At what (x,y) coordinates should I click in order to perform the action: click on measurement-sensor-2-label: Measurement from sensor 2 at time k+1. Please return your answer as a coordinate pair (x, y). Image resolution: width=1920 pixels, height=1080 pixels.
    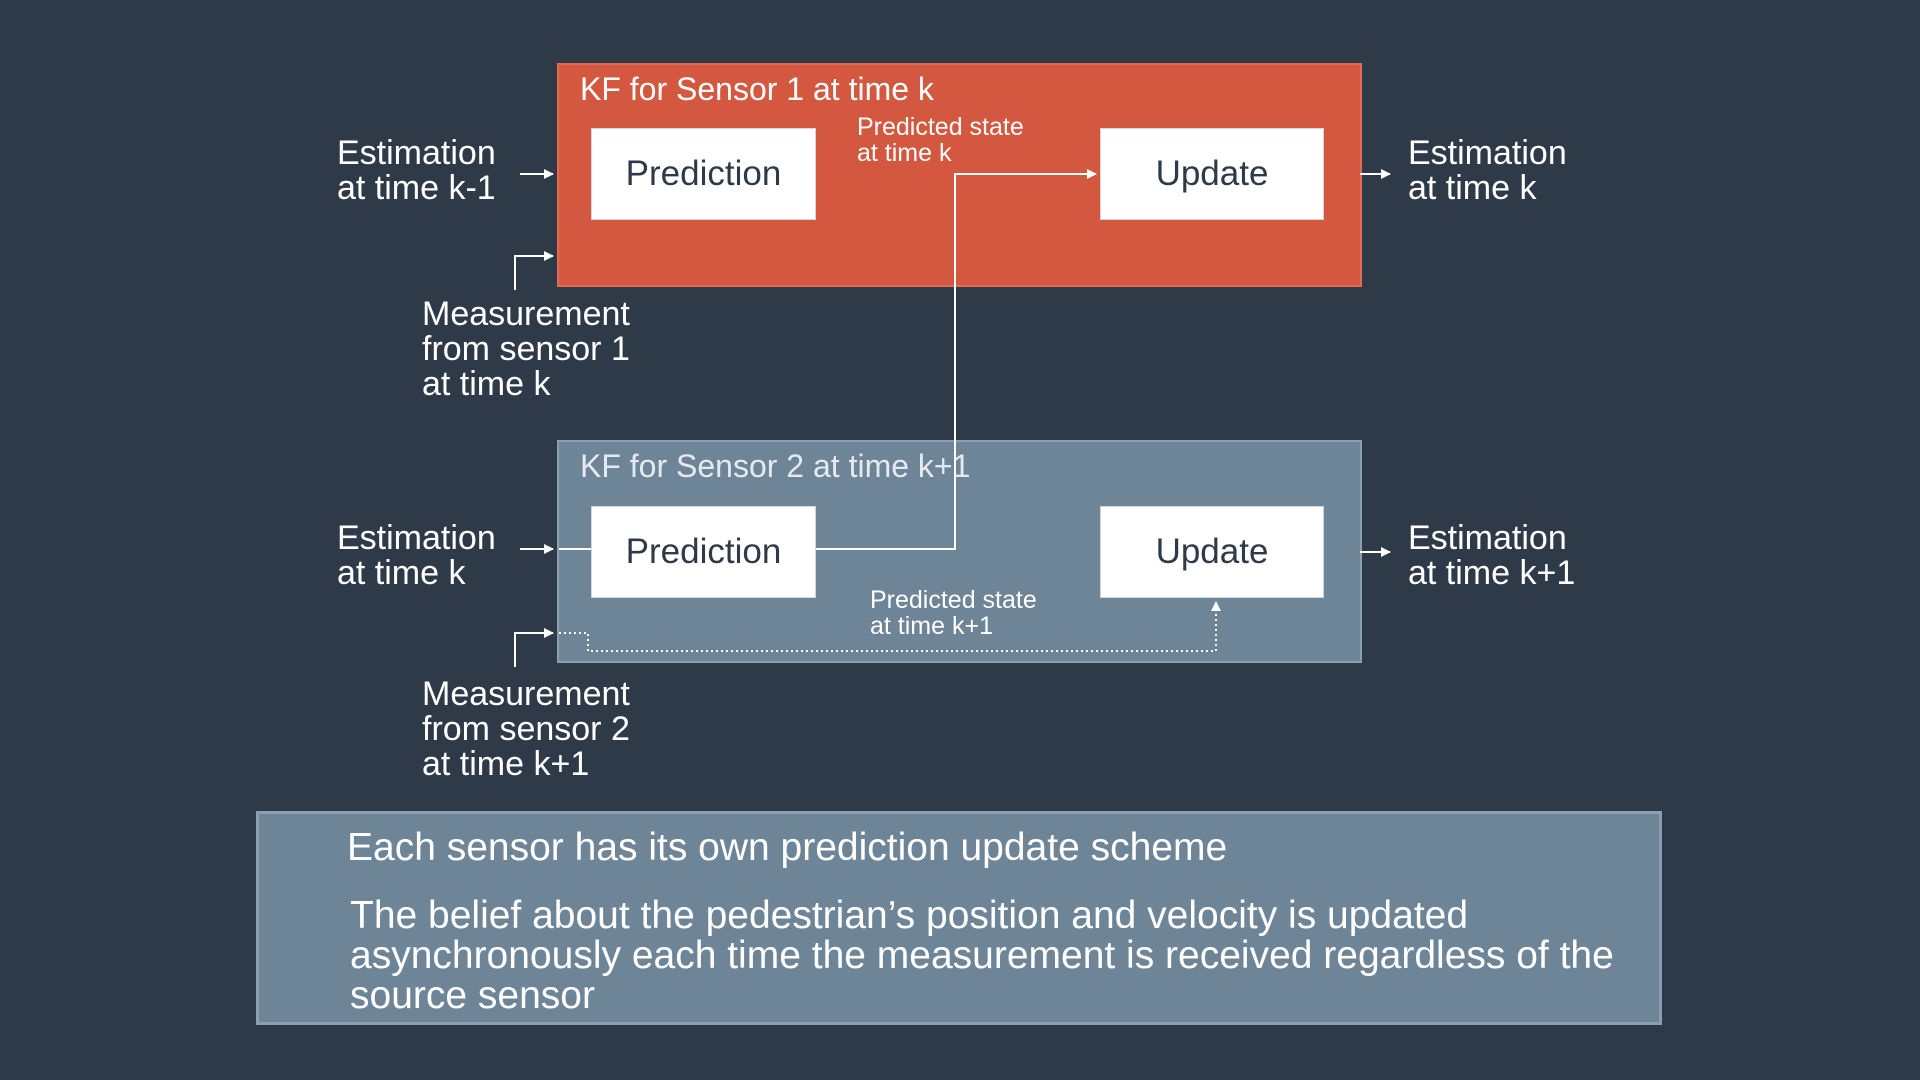
    Looking at the image, I should click on (526, 729).